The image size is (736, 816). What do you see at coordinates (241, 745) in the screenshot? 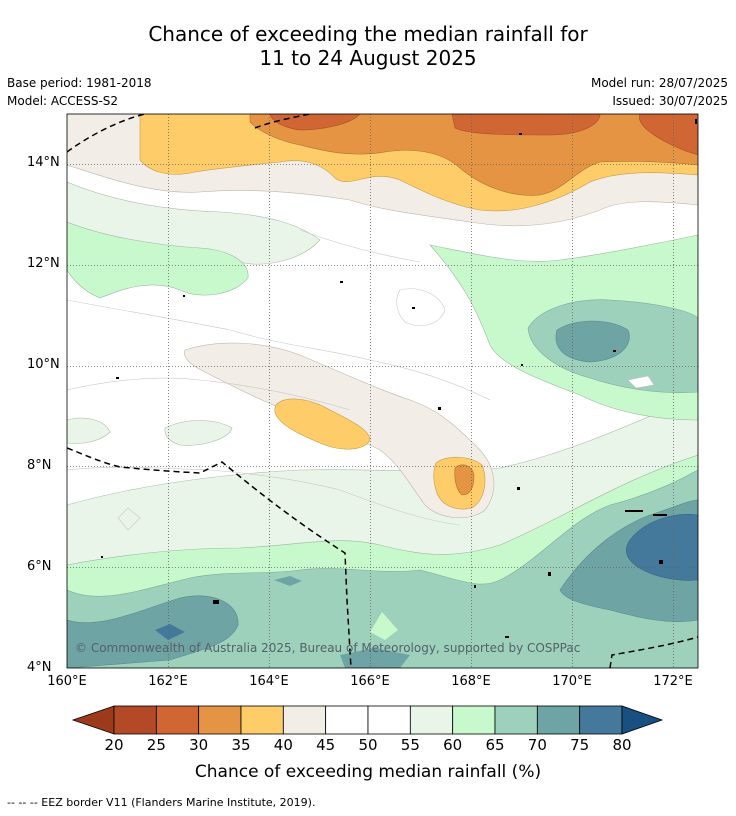
I see `colorbar-tick-label: 35` at bounding box center [241, 745].